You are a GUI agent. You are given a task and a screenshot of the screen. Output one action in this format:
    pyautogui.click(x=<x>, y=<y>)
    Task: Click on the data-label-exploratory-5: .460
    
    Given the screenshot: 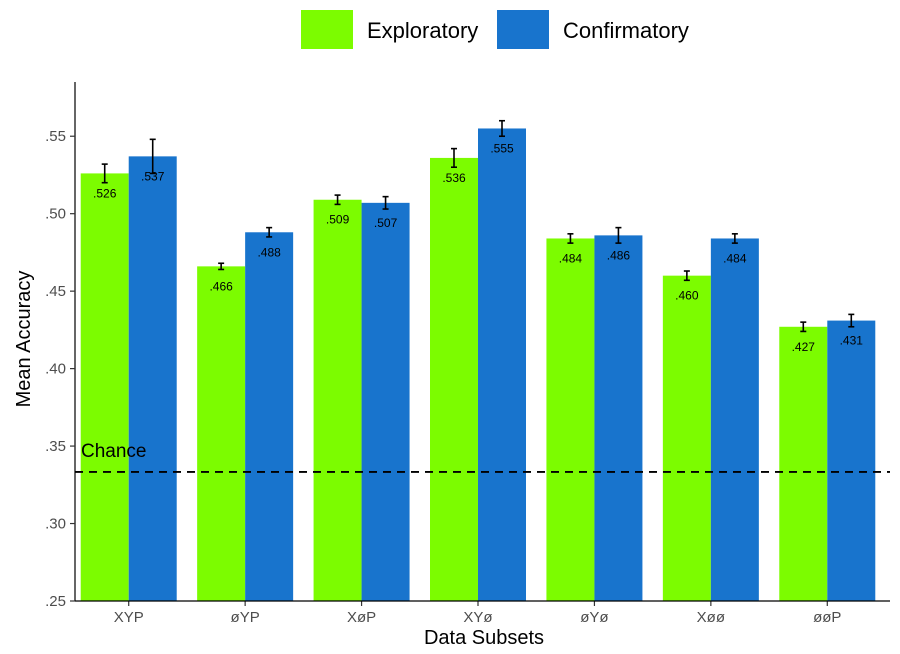 What is the action you would take?
    pyautogui.click(x=687, y=296)
    